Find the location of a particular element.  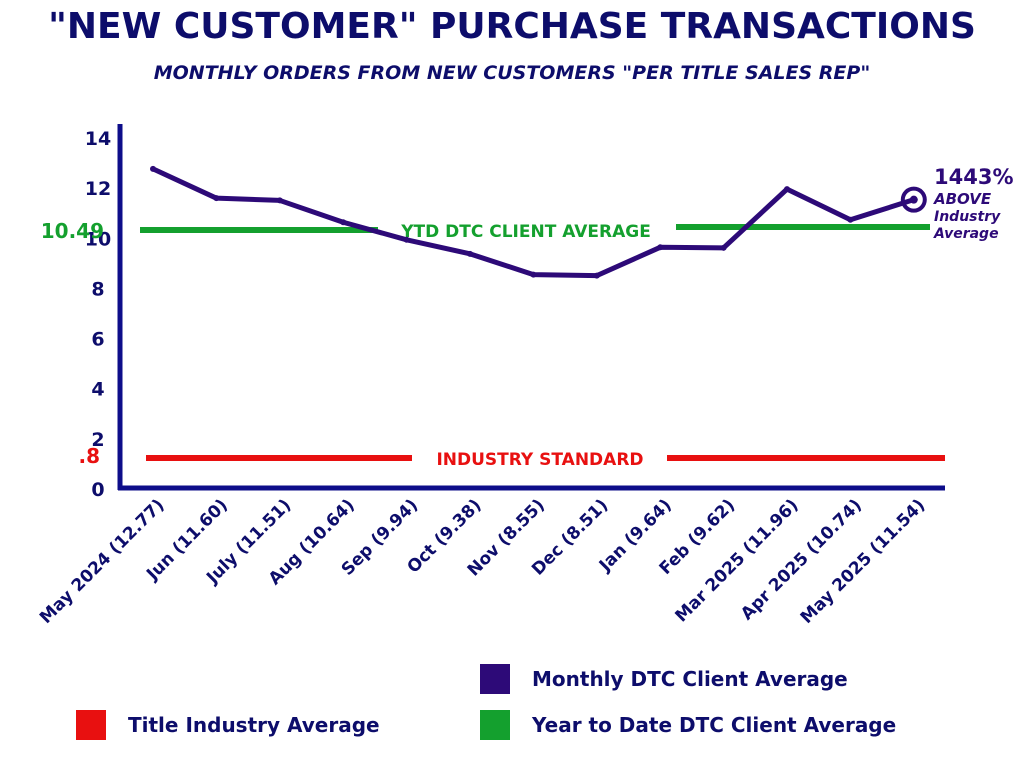

industry-line-label: INDUSTRY STANDARD is located at coordinates (539, 460).